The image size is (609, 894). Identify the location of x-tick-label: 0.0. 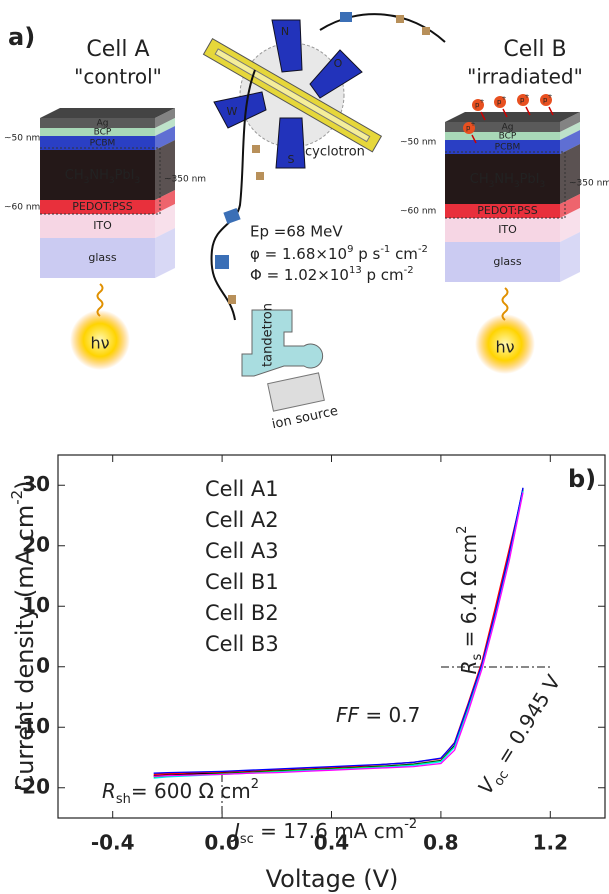
(221, 843).